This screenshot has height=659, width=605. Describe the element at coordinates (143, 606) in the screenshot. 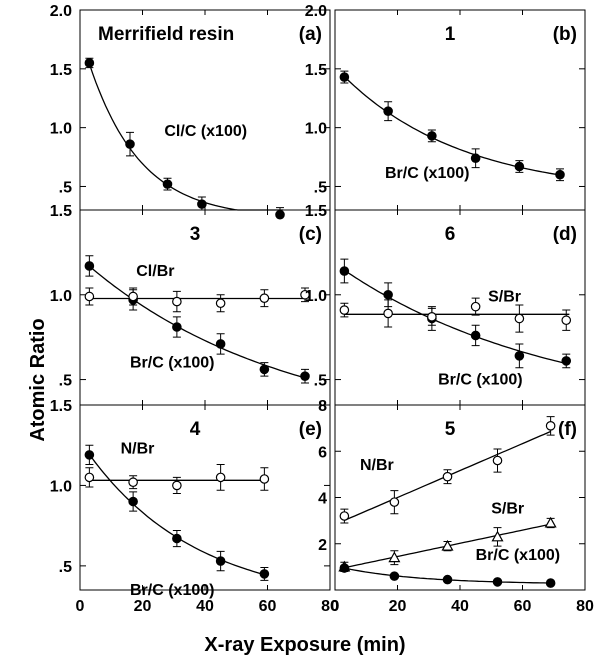

I see `x-tick-label: 20` at that location.